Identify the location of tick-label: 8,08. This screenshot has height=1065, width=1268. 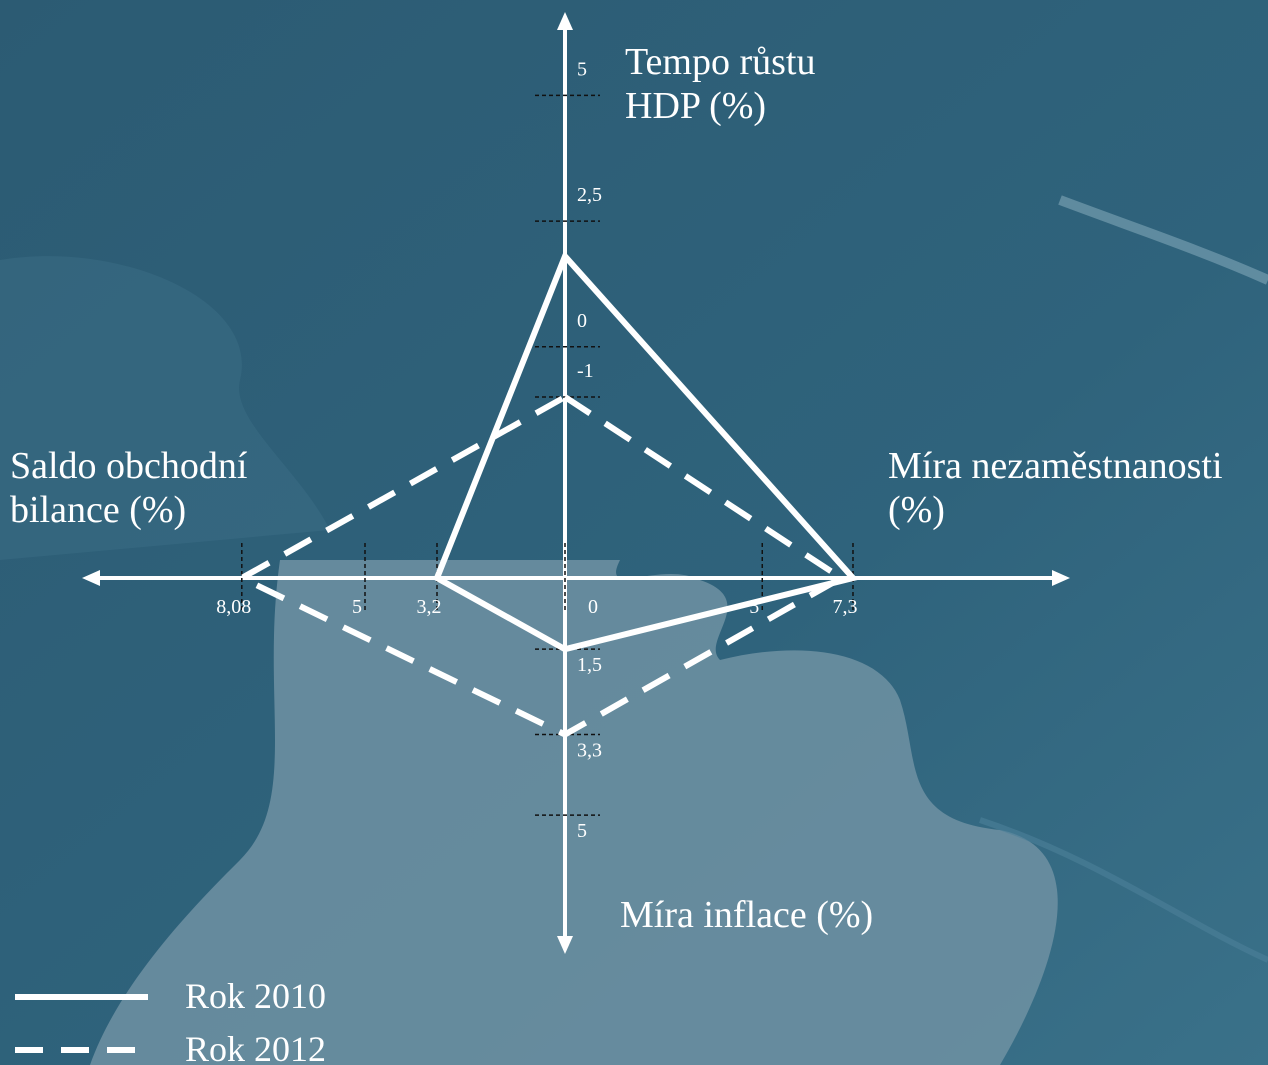
(233, 607).